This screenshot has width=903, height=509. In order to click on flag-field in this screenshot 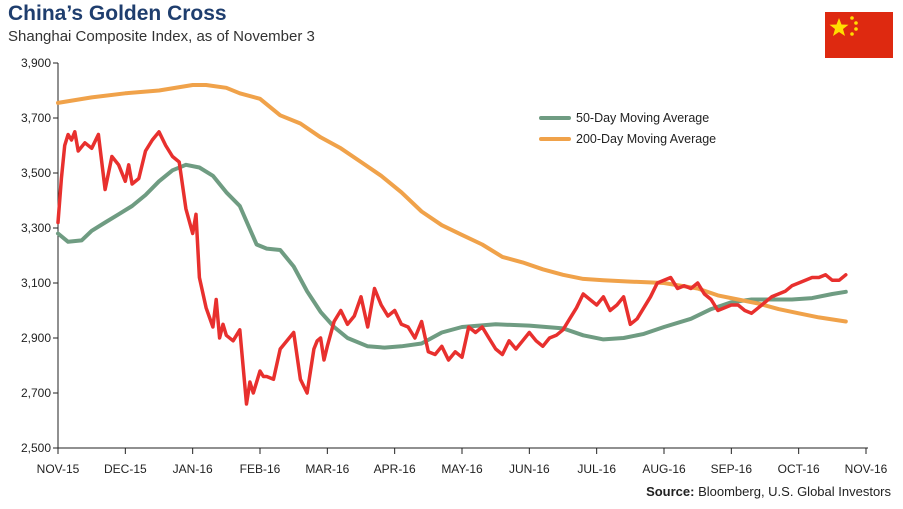, I will do `click(859, 35)`.